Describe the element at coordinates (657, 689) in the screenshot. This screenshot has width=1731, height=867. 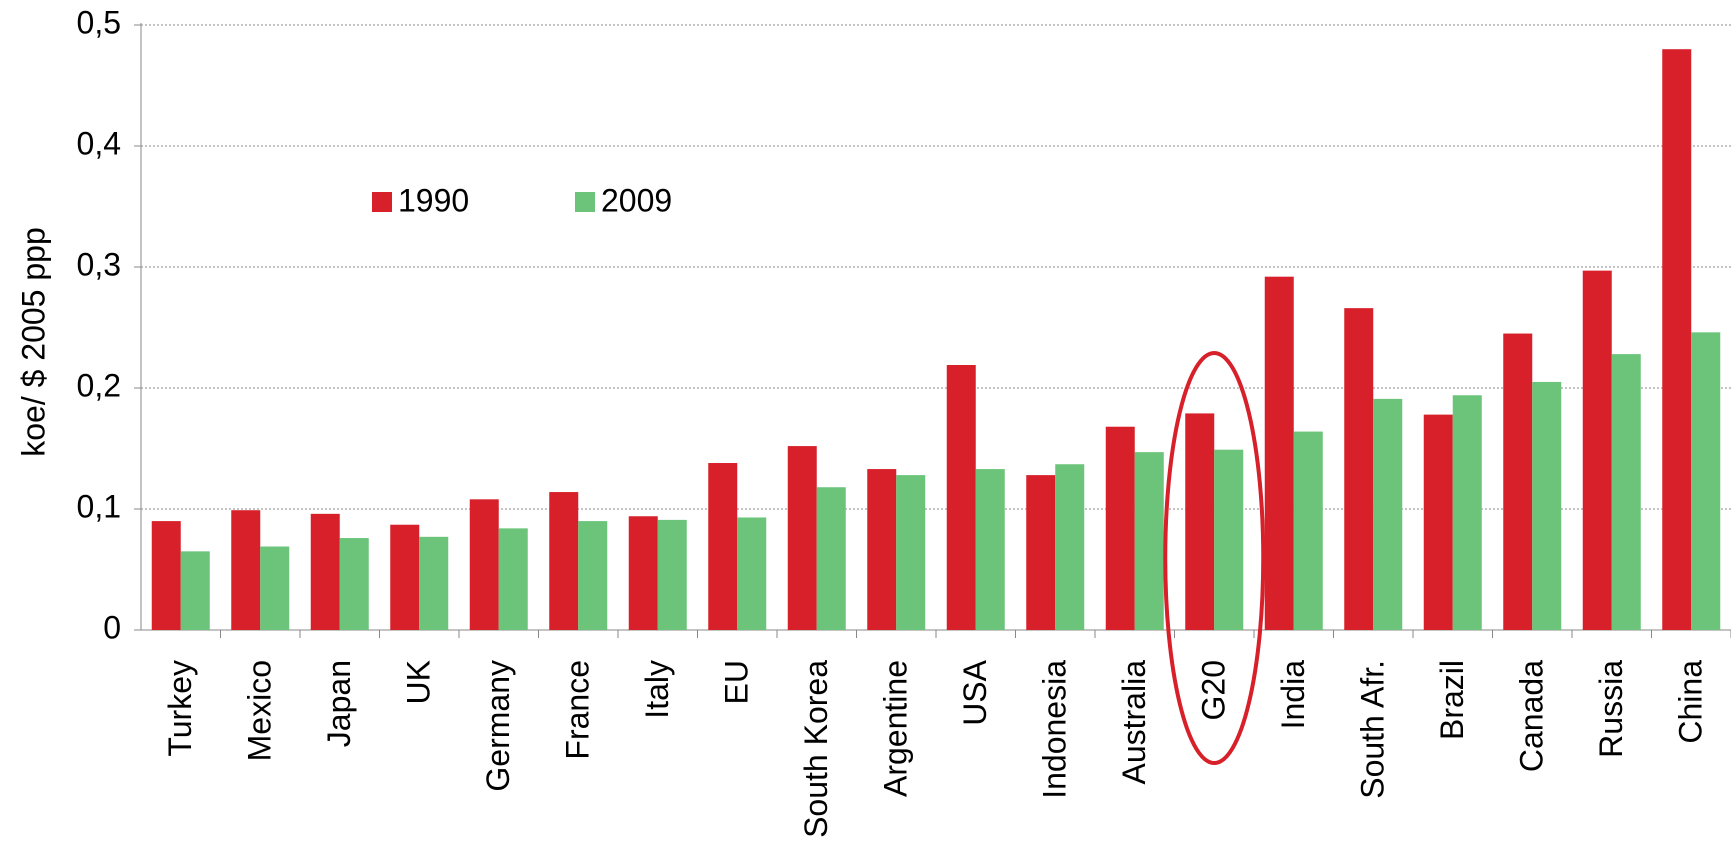
I see `x-tick-label: Italy` at that location.